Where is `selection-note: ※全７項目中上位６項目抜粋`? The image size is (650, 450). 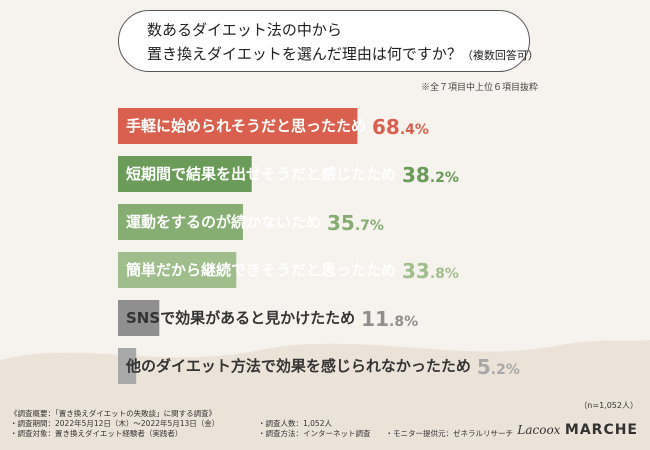
selection-note: ※全７項目中上位６項目抜粋 is located at coordinates (479, 88).